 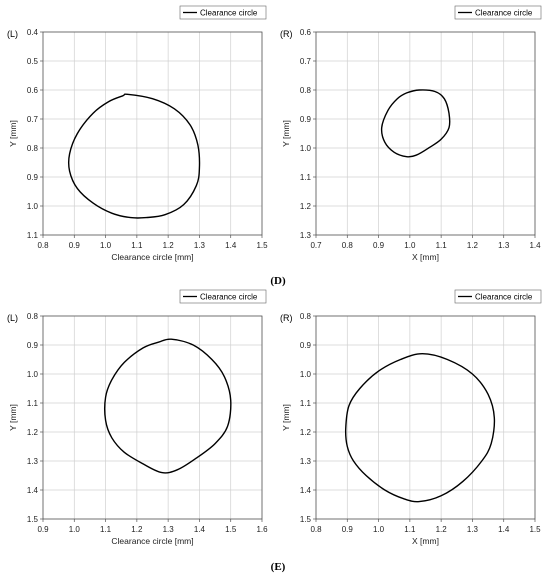 What do you see at coordinates (278, 567) in the screenshot?
I see `figure-label-e: (E)` at bounding box center [278, 567].